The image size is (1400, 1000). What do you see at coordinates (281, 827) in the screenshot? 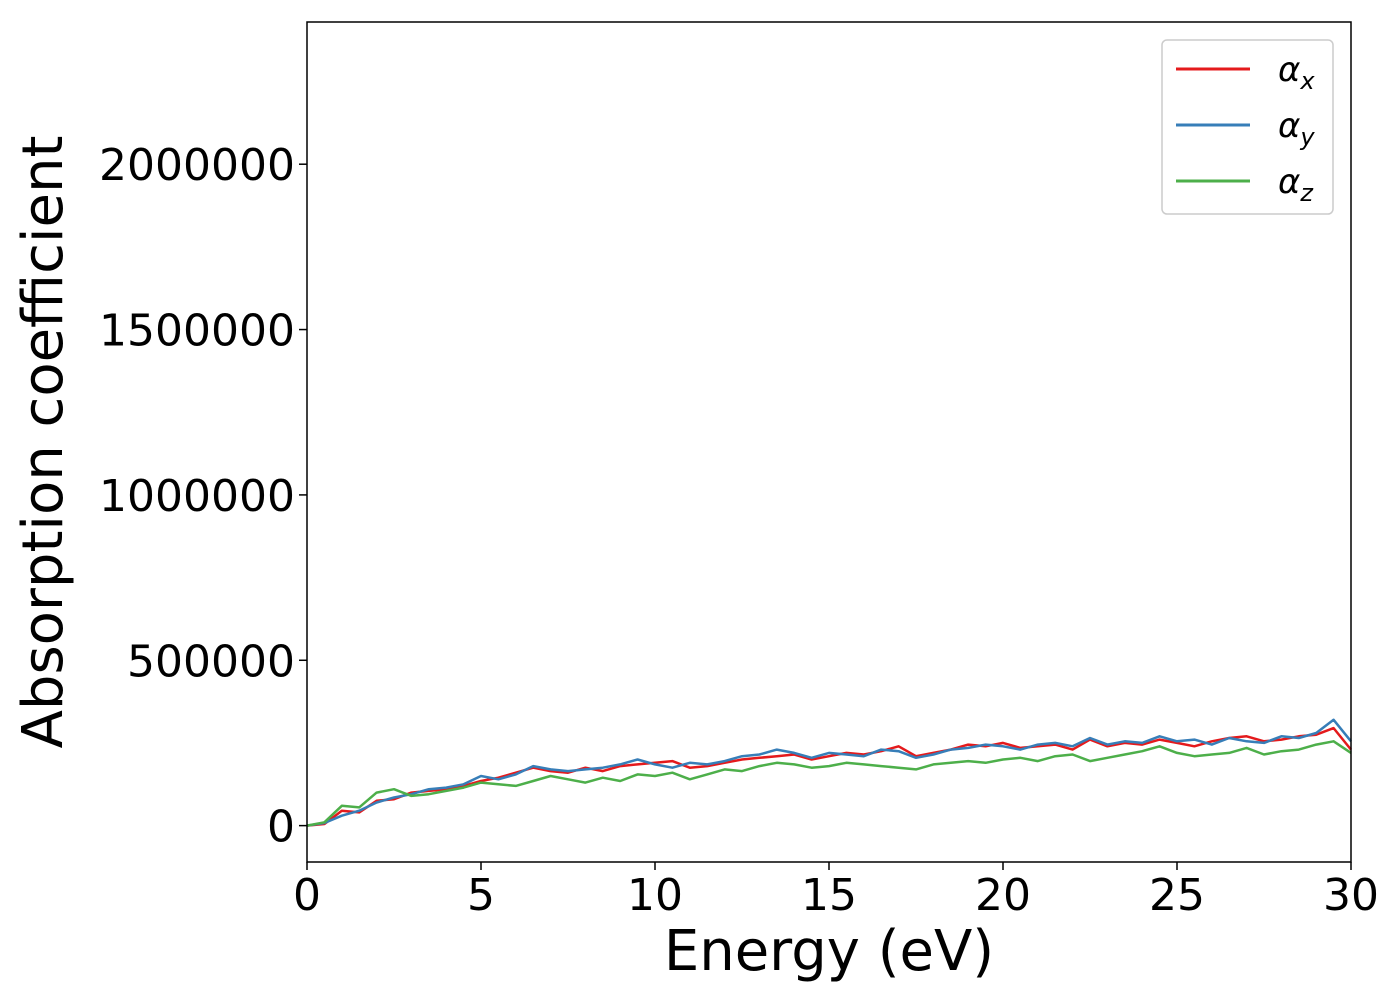
I see `y-tick-label: 0` at bounding box center [281, 827].